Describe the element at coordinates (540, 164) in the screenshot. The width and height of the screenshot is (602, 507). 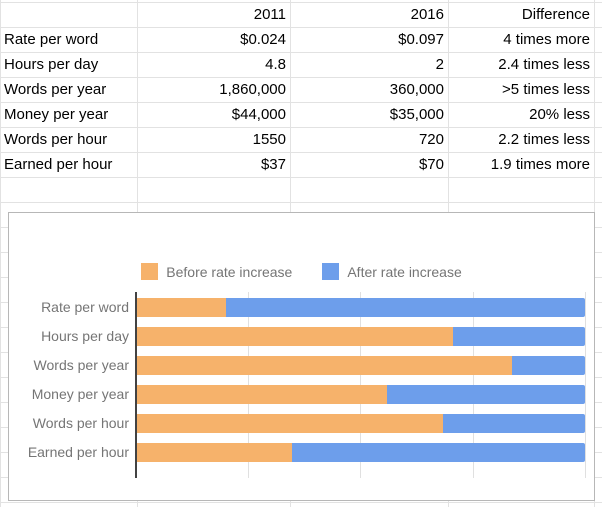
I see `cell: 1.9 times more` at that location.